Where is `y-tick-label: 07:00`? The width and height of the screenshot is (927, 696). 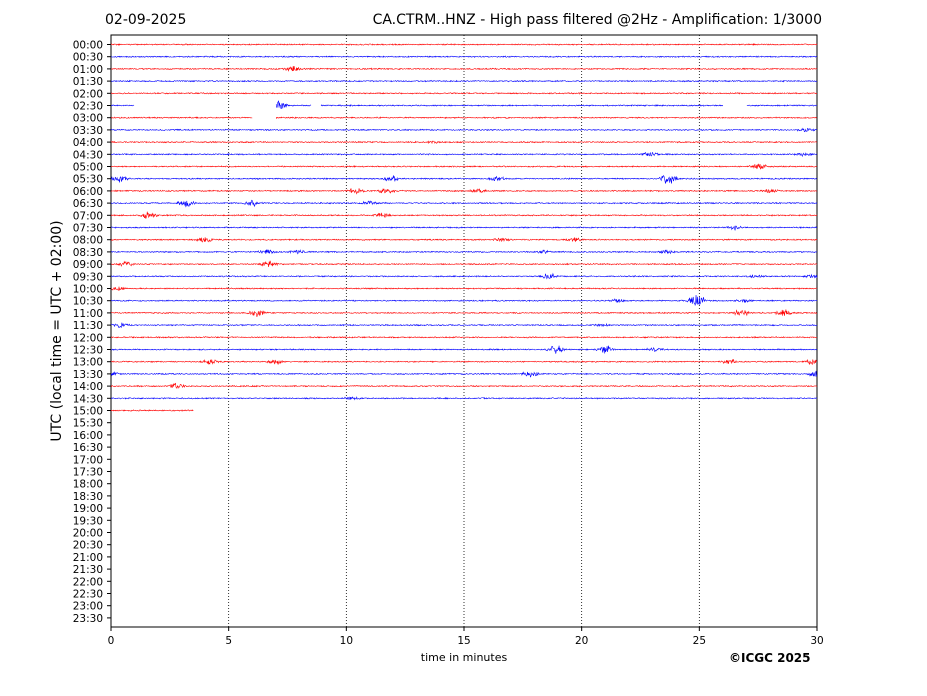
y-tick-label: 07:00 is located at coordinates (88, 216).